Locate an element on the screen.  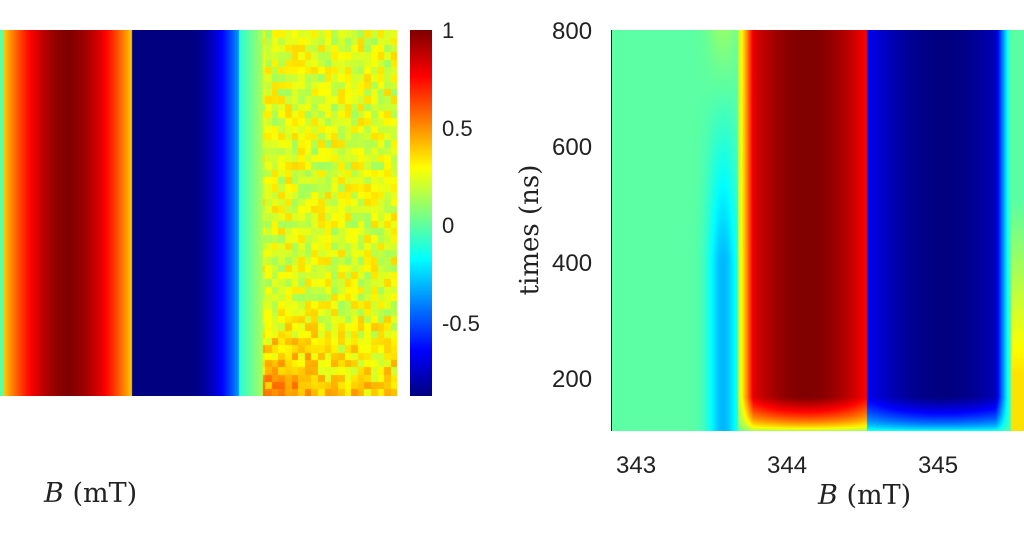
xtick-343: 343 is located at coordinates (636, 465).